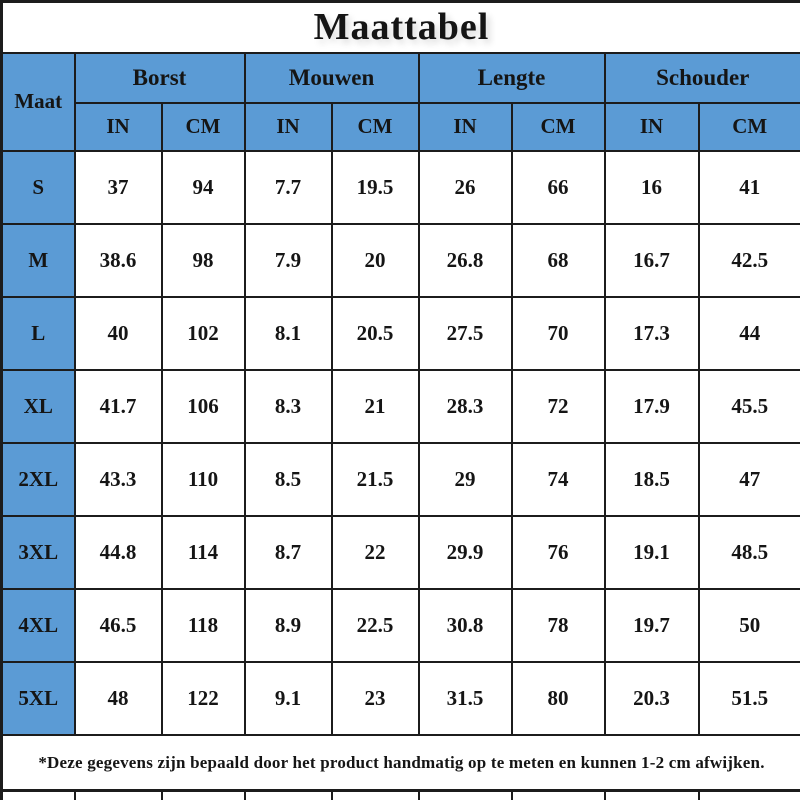 The height and width of the screenshot is (800, 800). I want to click on size-value: 30.8, so click(465, 625).